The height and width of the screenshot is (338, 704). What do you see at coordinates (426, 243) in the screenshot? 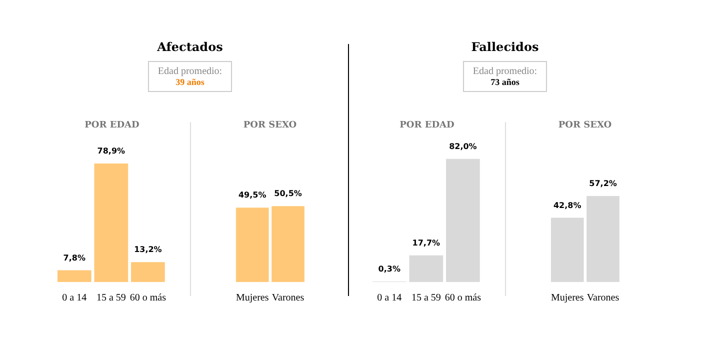
I see `data-label: 17,7%` at bounding box center [426, 243].